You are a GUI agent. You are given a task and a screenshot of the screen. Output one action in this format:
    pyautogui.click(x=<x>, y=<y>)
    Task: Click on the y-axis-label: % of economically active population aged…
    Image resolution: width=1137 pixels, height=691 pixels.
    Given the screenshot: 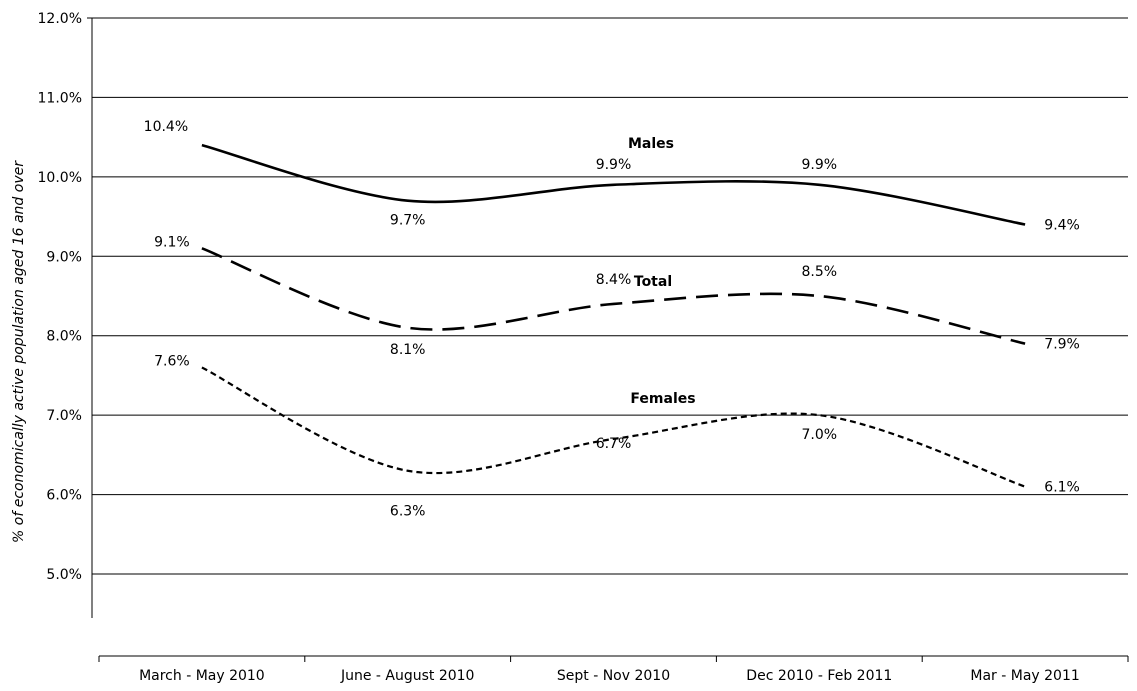 What is the action you would take?
    pyautogui.click(x=19, y=351)
    